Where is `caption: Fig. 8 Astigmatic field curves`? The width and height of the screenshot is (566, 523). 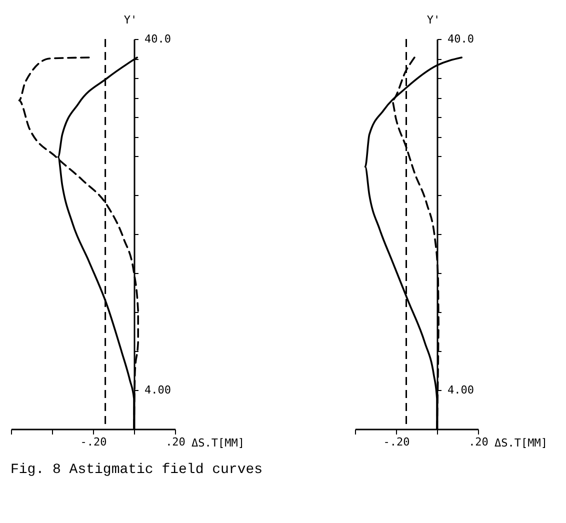 caption: Fig. 8 Astigmatic field curves is located at coordinates (136, 470).